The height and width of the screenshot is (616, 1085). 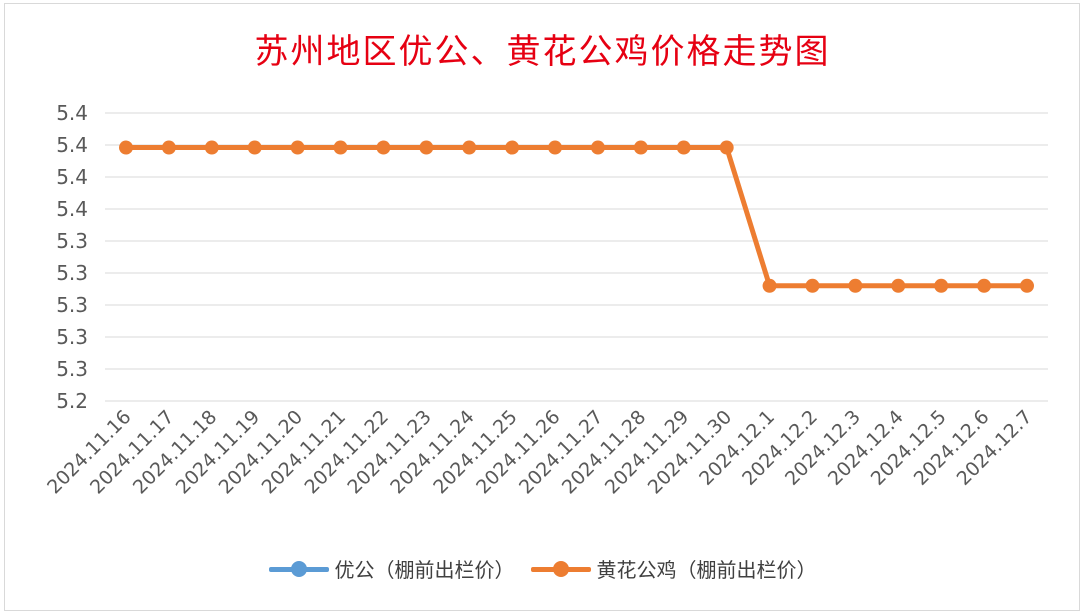 I want to click on legend-item-series-0: 优公（棚前出栏价）, so click(x=391, y=568).